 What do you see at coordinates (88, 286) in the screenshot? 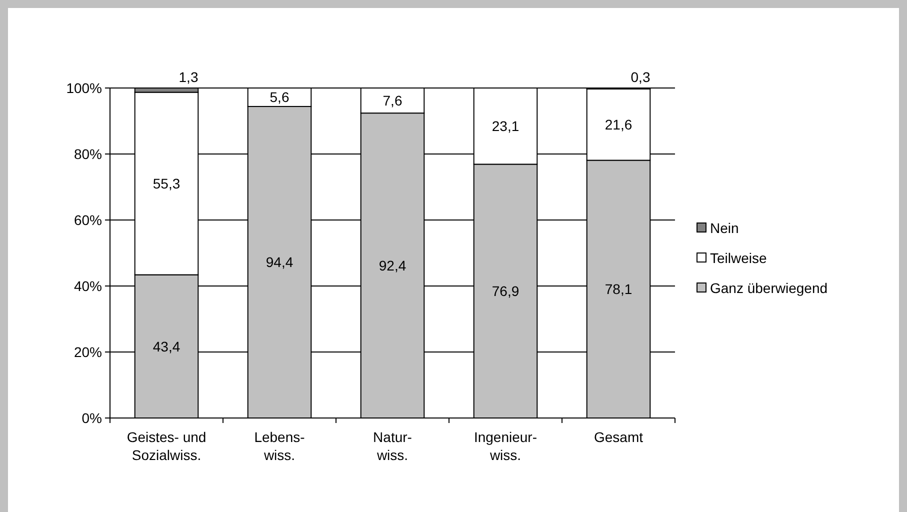
I see `y-tick-label: 40%` at bounding box center [88, 286].